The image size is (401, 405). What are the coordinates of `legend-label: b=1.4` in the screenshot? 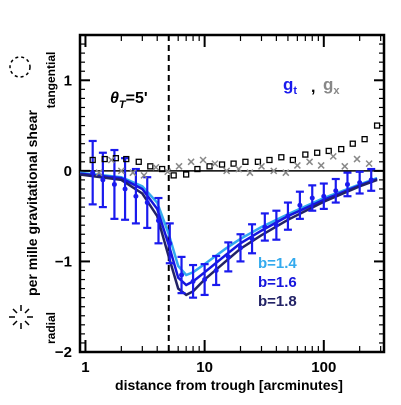 It's located at (277, 263).